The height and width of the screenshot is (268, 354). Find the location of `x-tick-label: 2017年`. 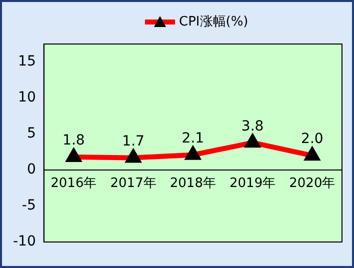

x-tick-label: 2017年 is located at coordinates (133, 184).